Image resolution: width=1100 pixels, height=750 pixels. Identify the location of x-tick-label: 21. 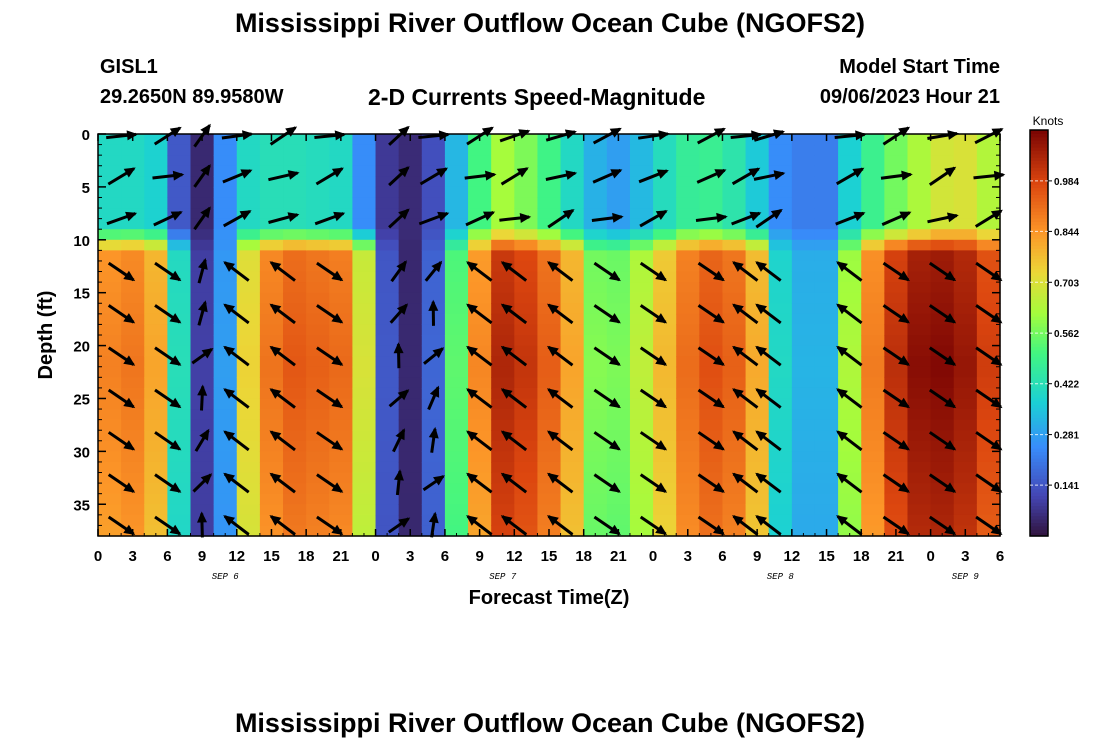
(618, 556).